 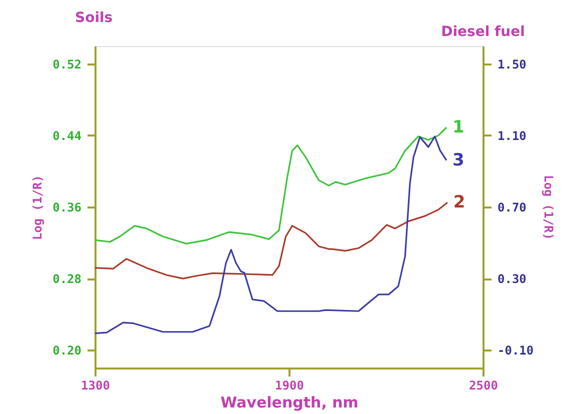 I want to click on line-series, so click(x=271, y=241).